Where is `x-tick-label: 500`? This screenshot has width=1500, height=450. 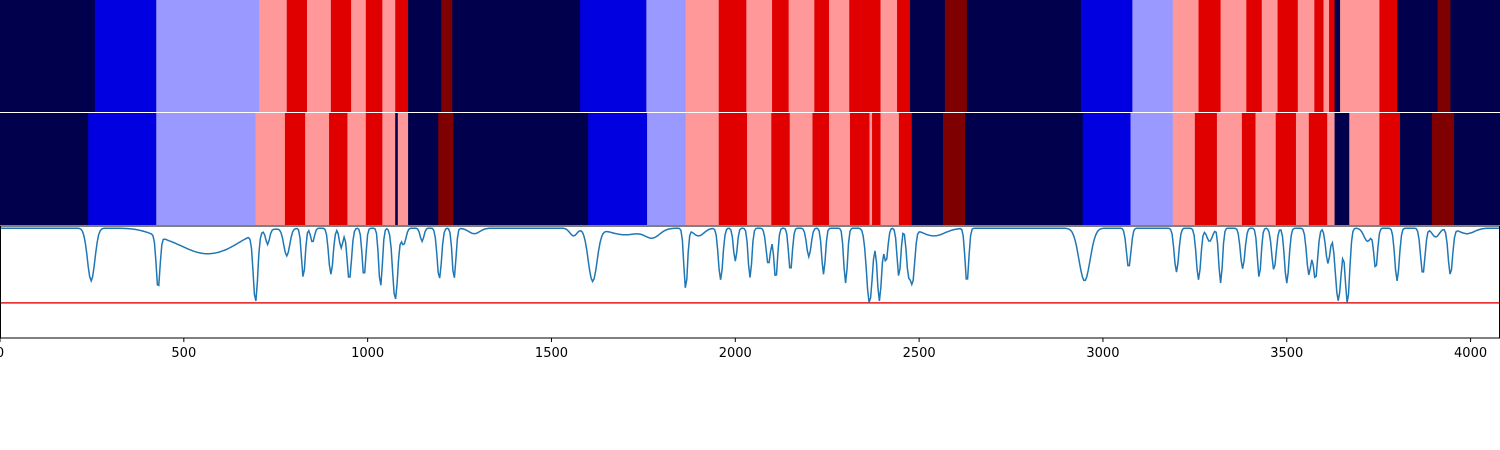 x-tick-label: 500 is located at coordinates (183, 353).